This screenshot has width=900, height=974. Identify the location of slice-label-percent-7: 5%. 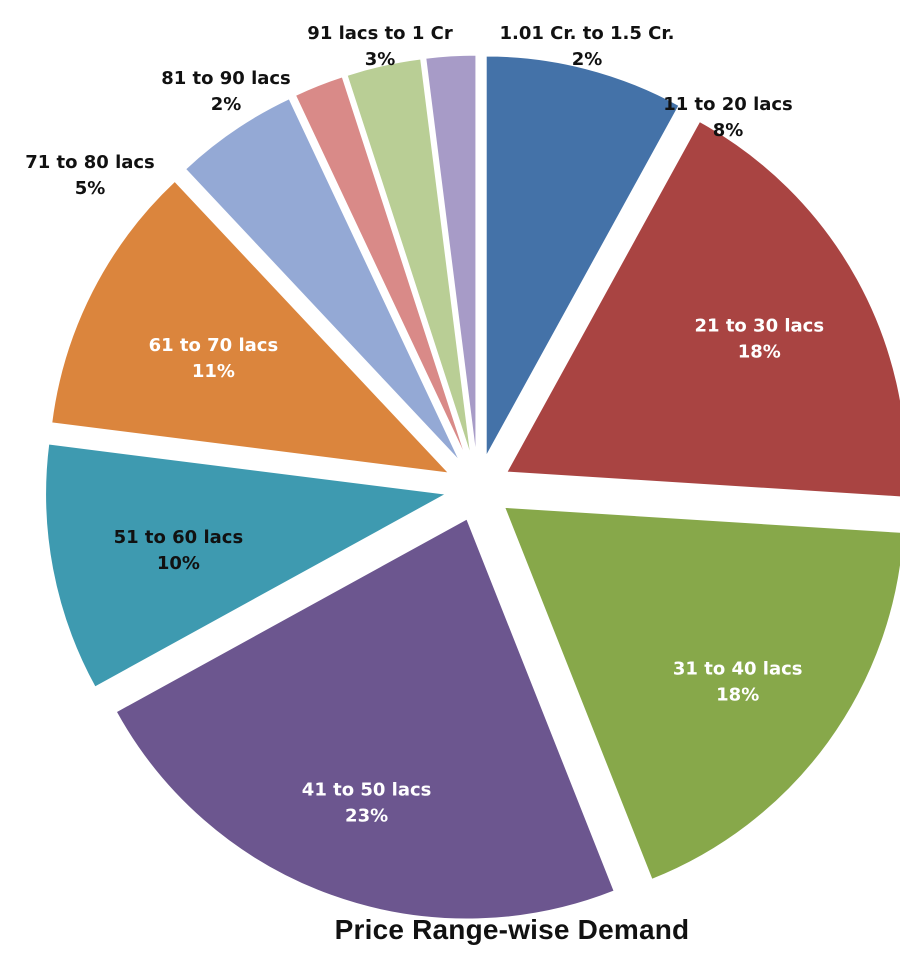
(90, 188).